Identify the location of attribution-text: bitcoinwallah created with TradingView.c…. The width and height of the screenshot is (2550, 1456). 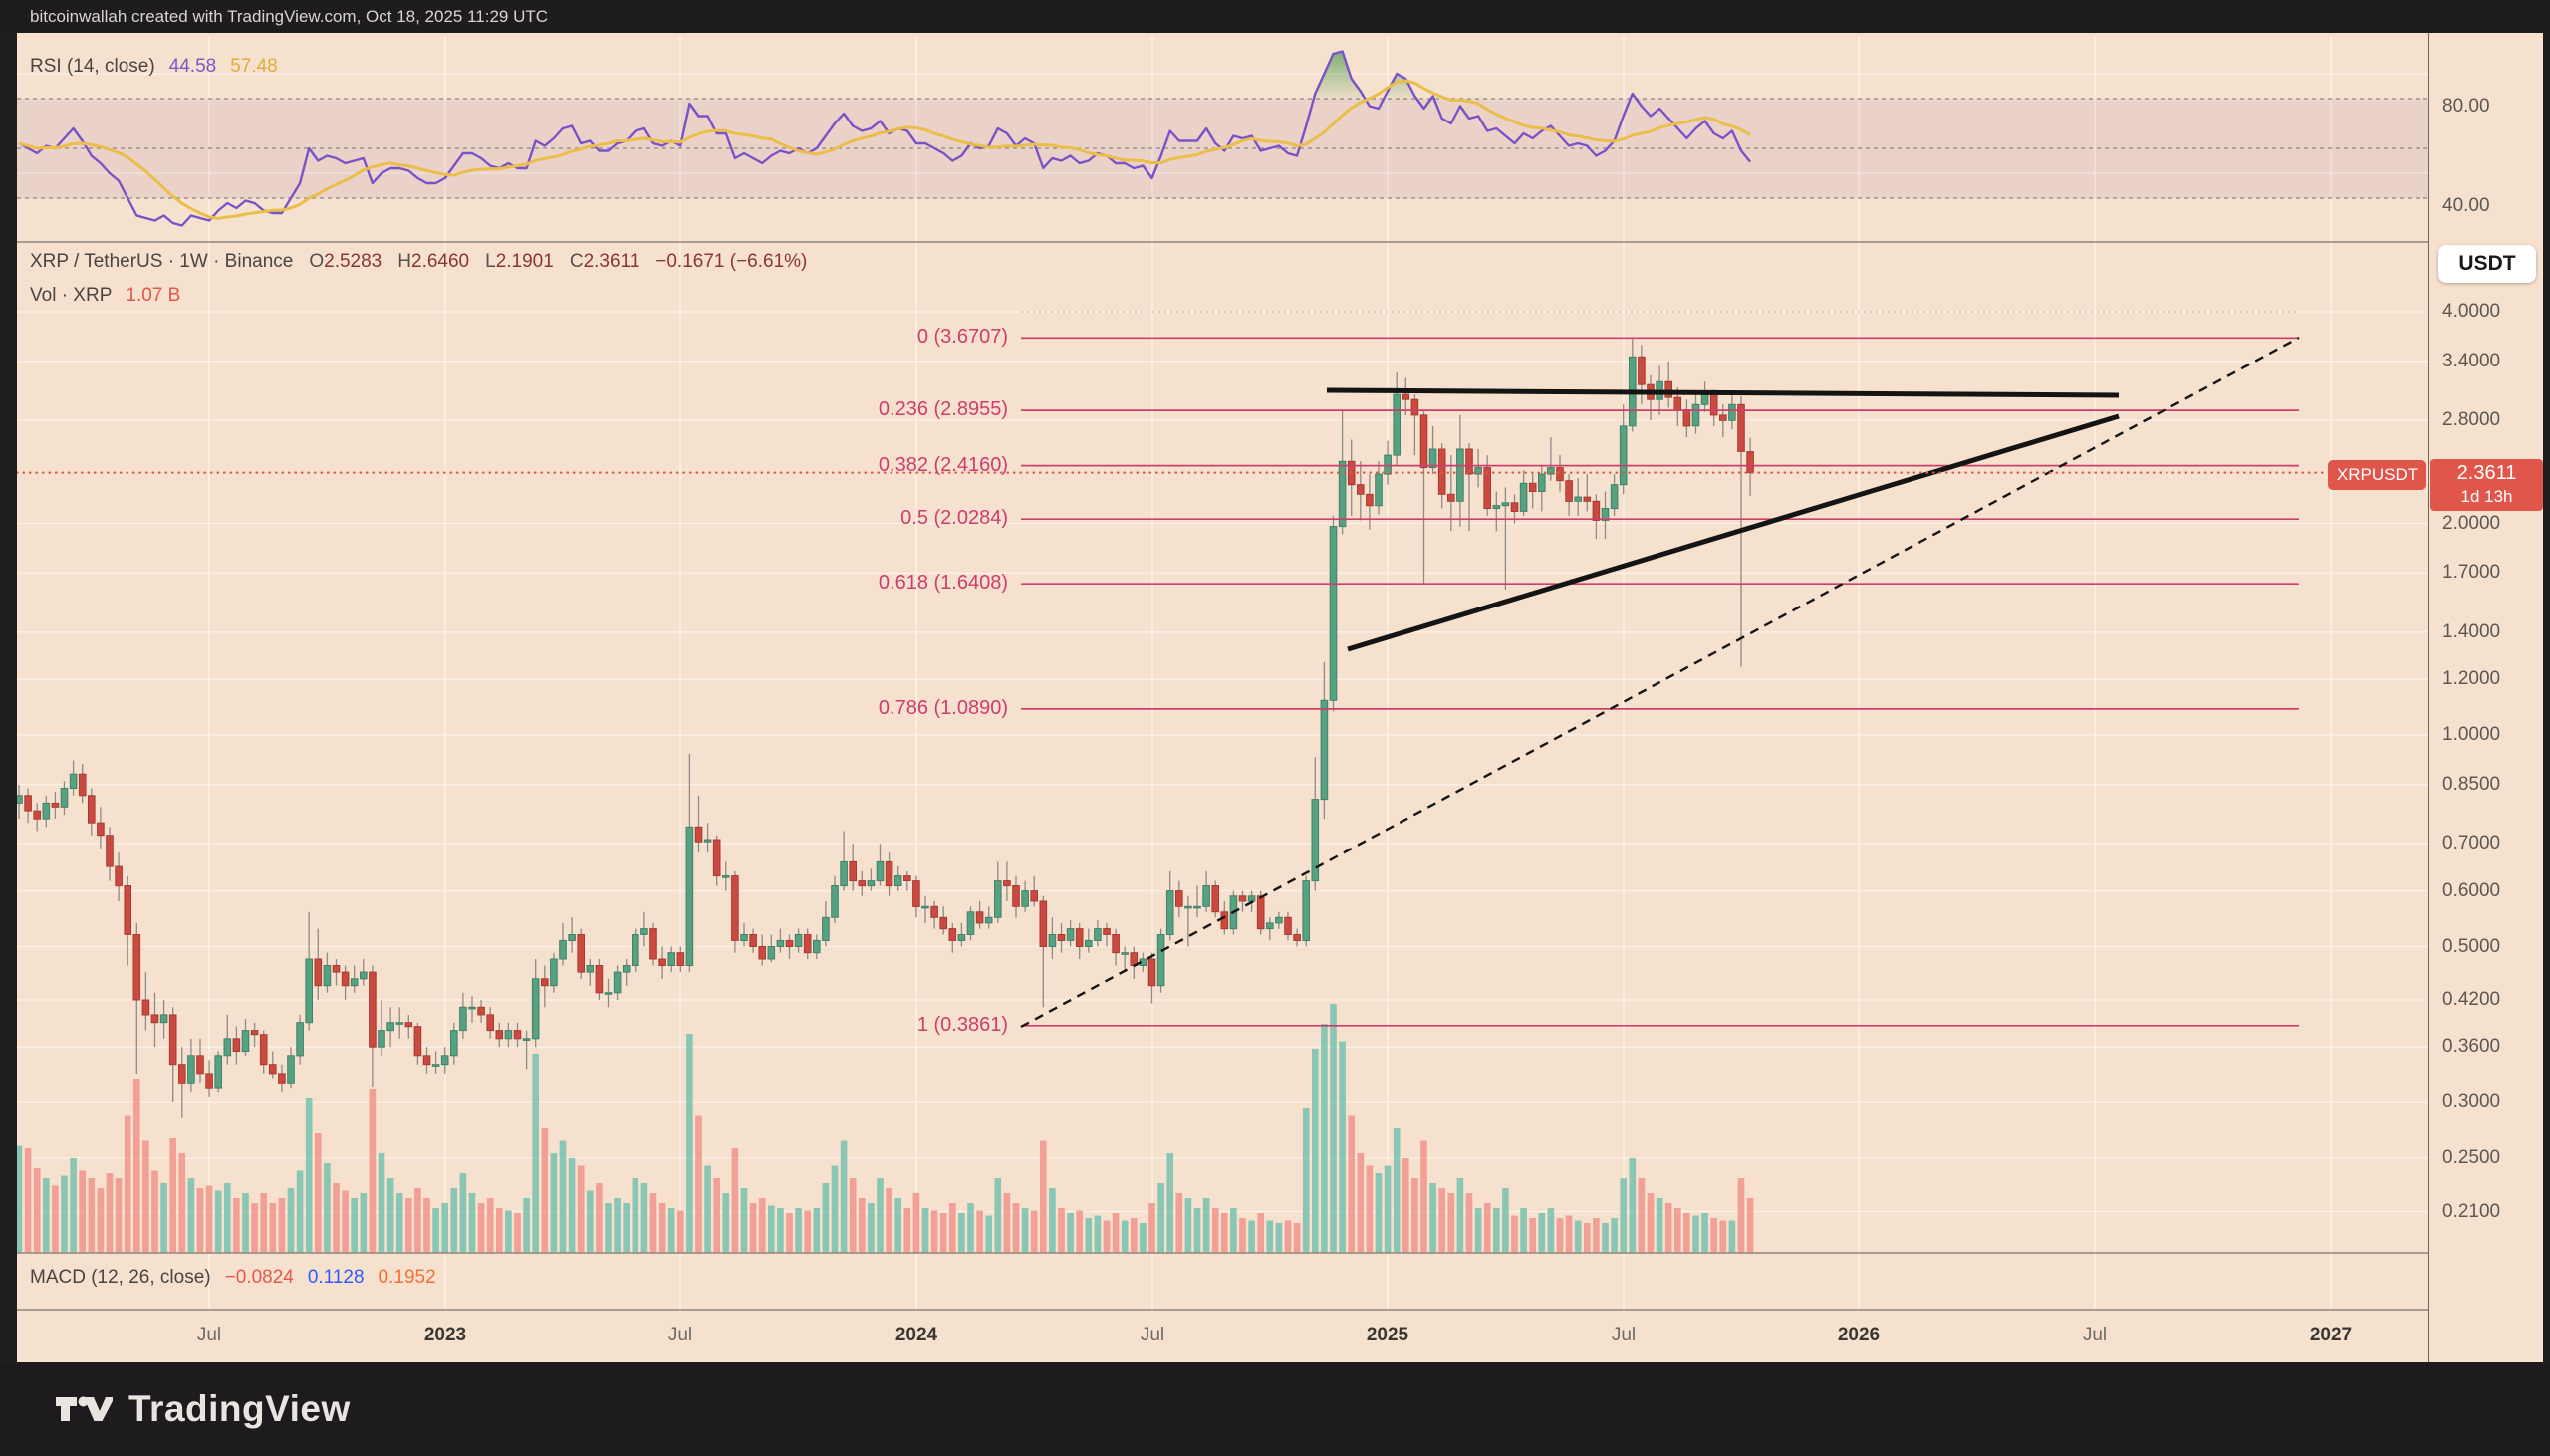
(289, 16).